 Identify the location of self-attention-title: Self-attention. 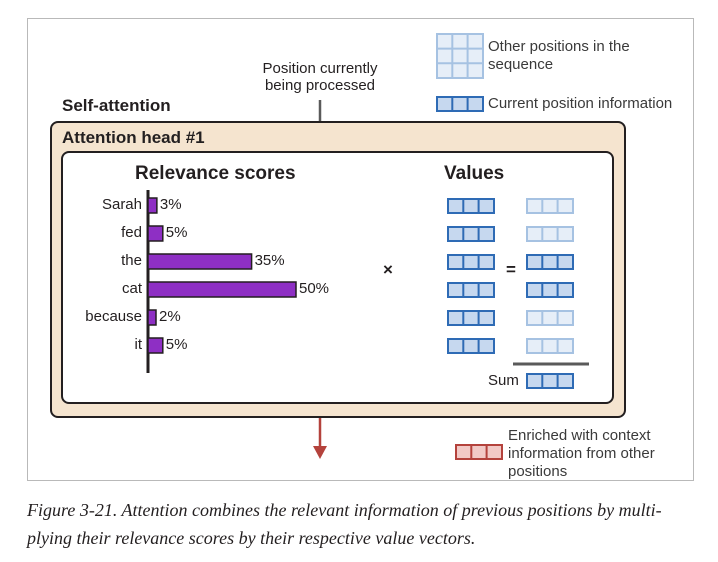
(116, 105).